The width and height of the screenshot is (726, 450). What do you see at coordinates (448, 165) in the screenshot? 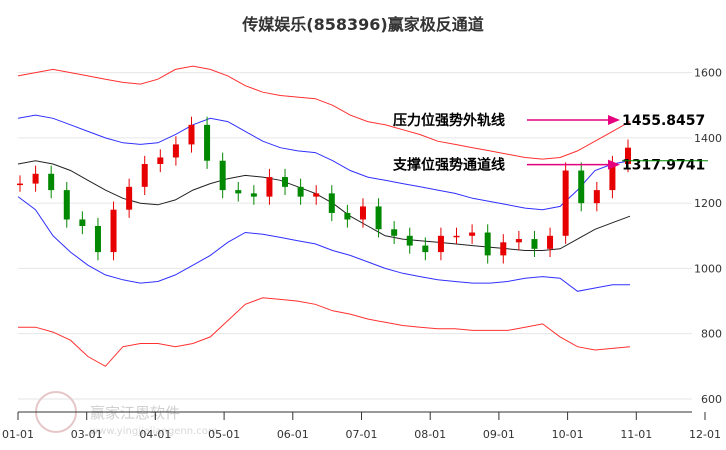
I see `annotation-label: 支撑位强势通道线` at bounding box center [448, 165].